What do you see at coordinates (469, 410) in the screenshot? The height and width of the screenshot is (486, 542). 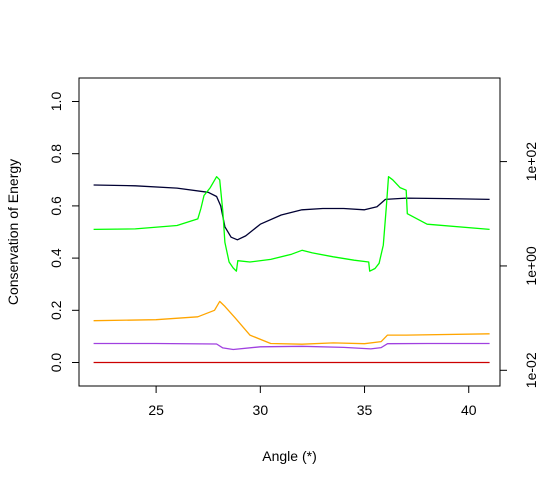 I see `x-tick-label-3: 40` at bounding box center [469, 410].